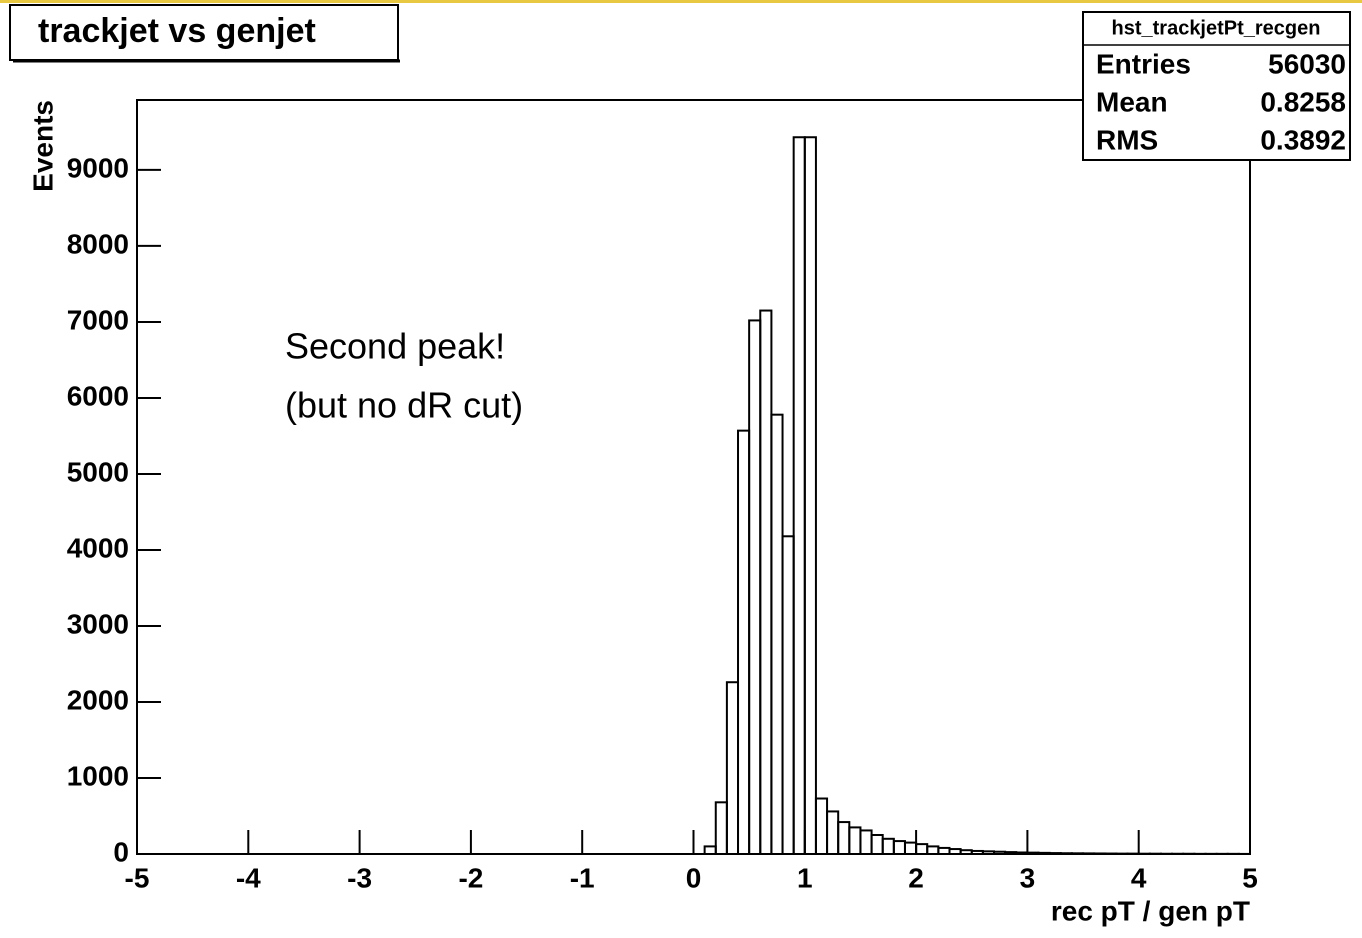 The width and height of the screenshot is (1362, 938). Describe the element at coordinates (681, 1) in the screenshot. I see `top-border` at that location.